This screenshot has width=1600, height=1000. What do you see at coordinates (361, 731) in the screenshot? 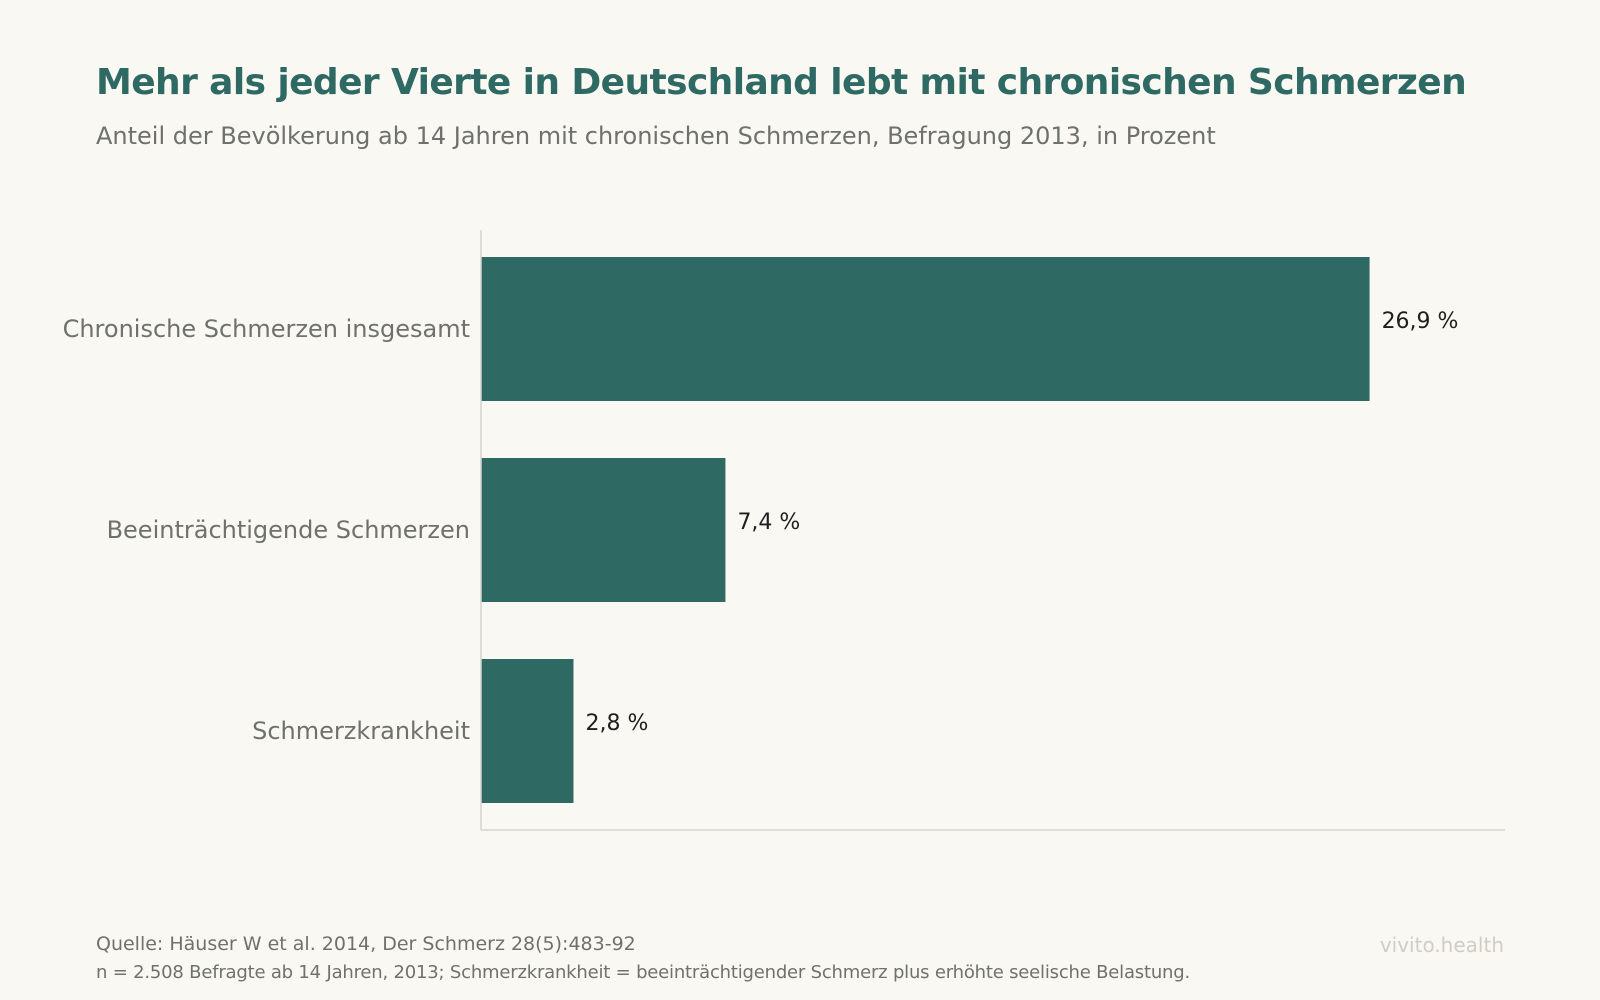
I see `category-label: Schmerzkrankheit` at bounding box center [361, 731].